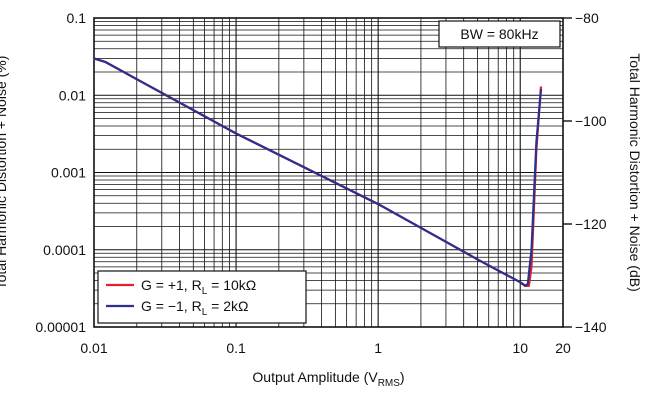  What do you see at coordinates (563, 348) in the screenshot?
I see `x-tick-label: 20` at bounding box center [563, 348].